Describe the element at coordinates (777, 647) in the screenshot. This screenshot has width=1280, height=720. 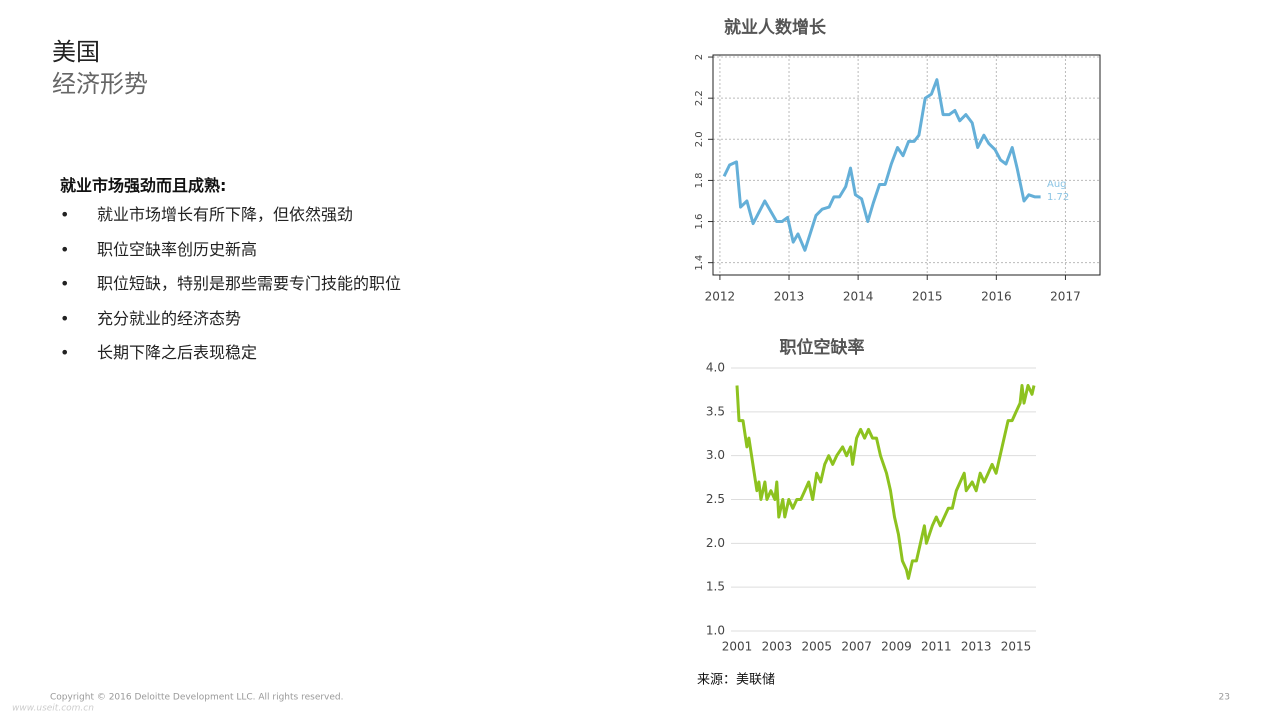
I see `x-tick-label: 2003` at that location.